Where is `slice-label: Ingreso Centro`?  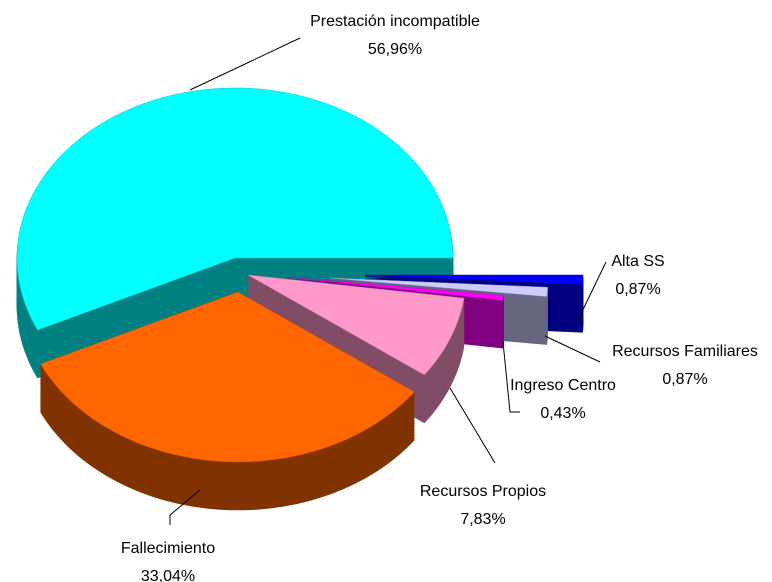
slice-label: Ingreso Centro is located at coordinates (563, 385).